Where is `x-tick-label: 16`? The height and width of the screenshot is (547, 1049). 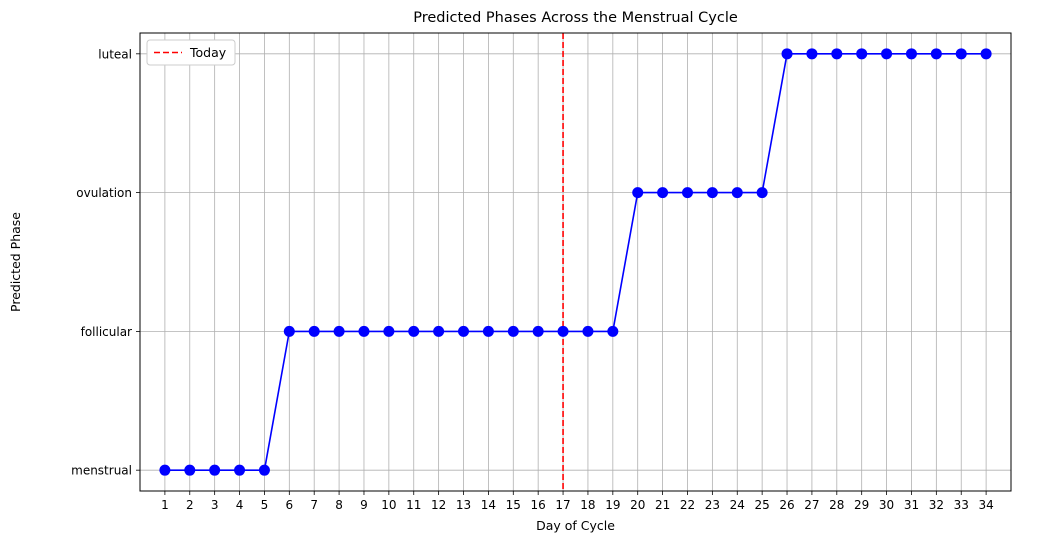 x-tick-label: 16 is located at coordinates (538, 505).